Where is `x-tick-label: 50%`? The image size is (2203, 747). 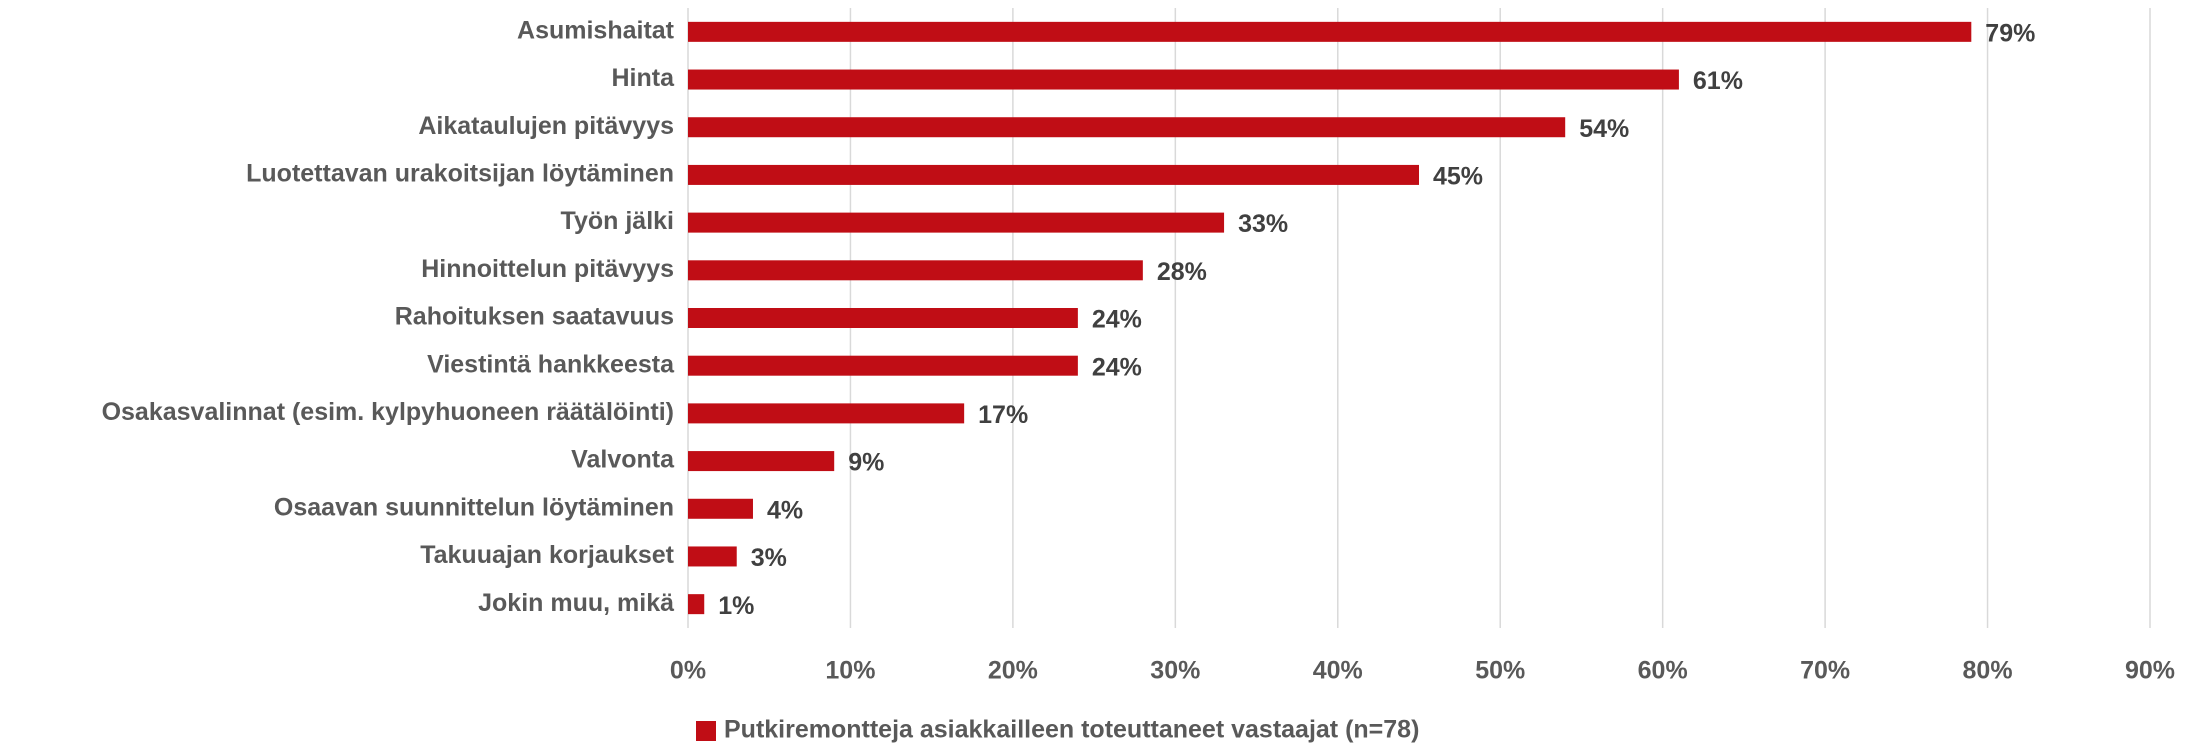
x-tick-label: 50% is located at coordinates (1500, 671).